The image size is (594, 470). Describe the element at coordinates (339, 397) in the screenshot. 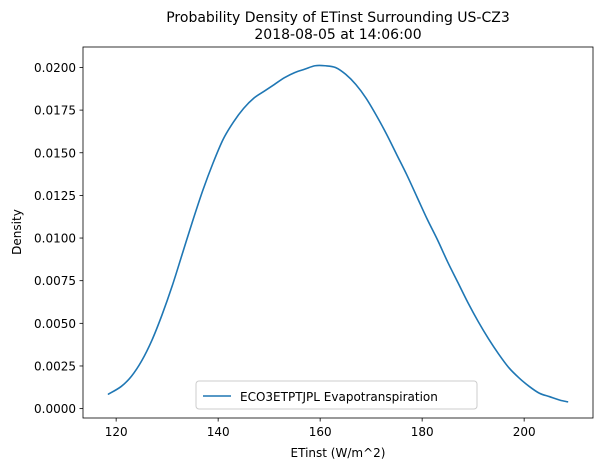

I see `legend-label: ECO3ETPTJPL Evapotranspiration` at that location.